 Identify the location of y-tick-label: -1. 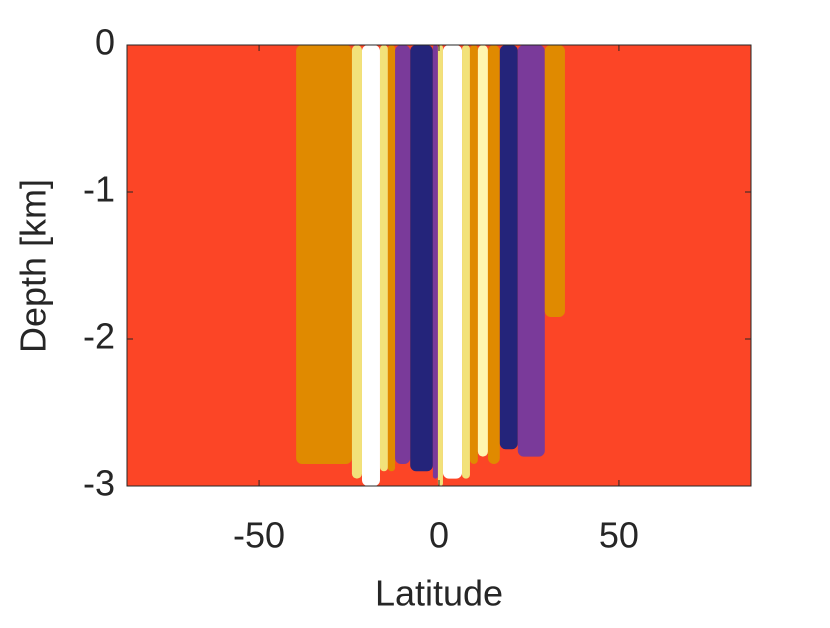
(99, 189).